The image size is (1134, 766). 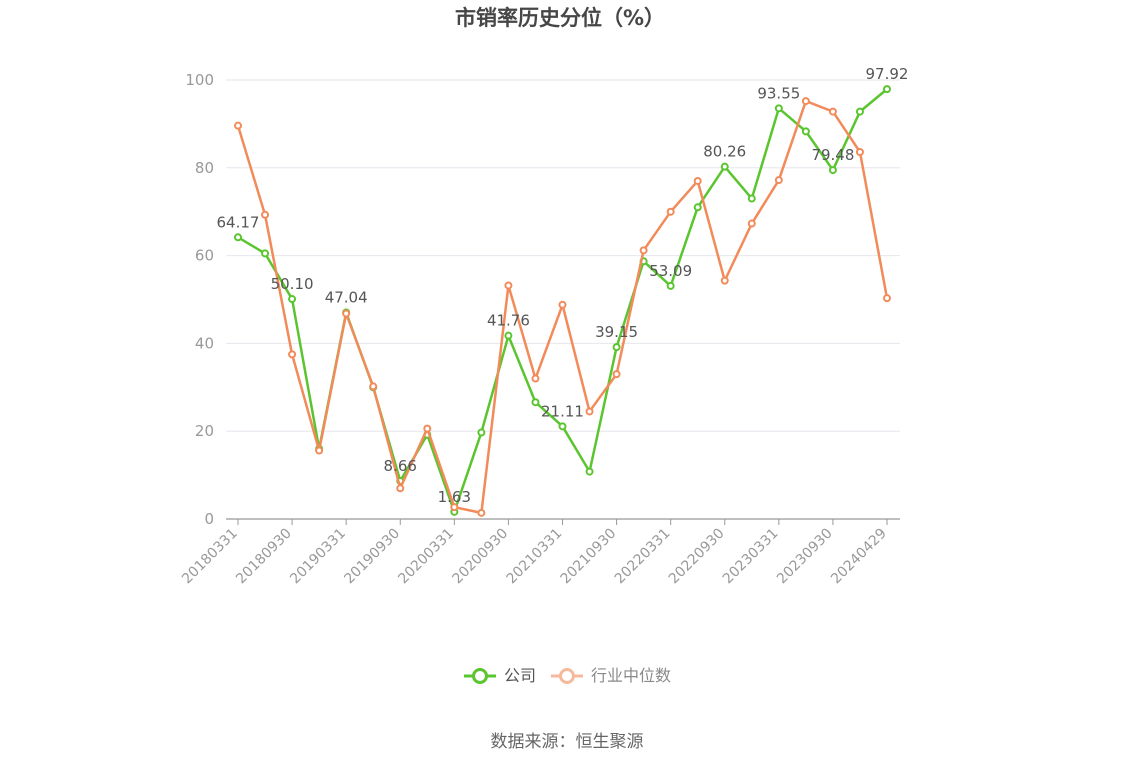 I want to click on y-tick-label: 60, so click(x=204, y=256).